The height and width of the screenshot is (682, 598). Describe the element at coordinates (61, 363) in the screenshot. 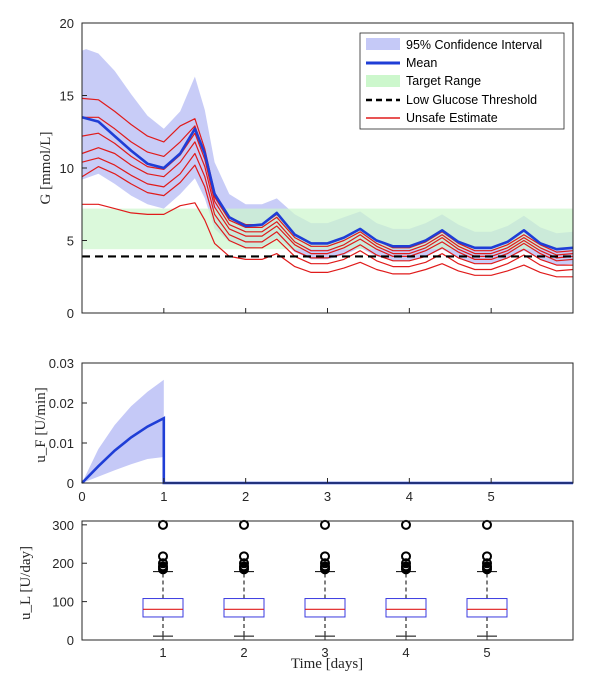

I see `feedforward-ytick-label: 0.03` at that location.